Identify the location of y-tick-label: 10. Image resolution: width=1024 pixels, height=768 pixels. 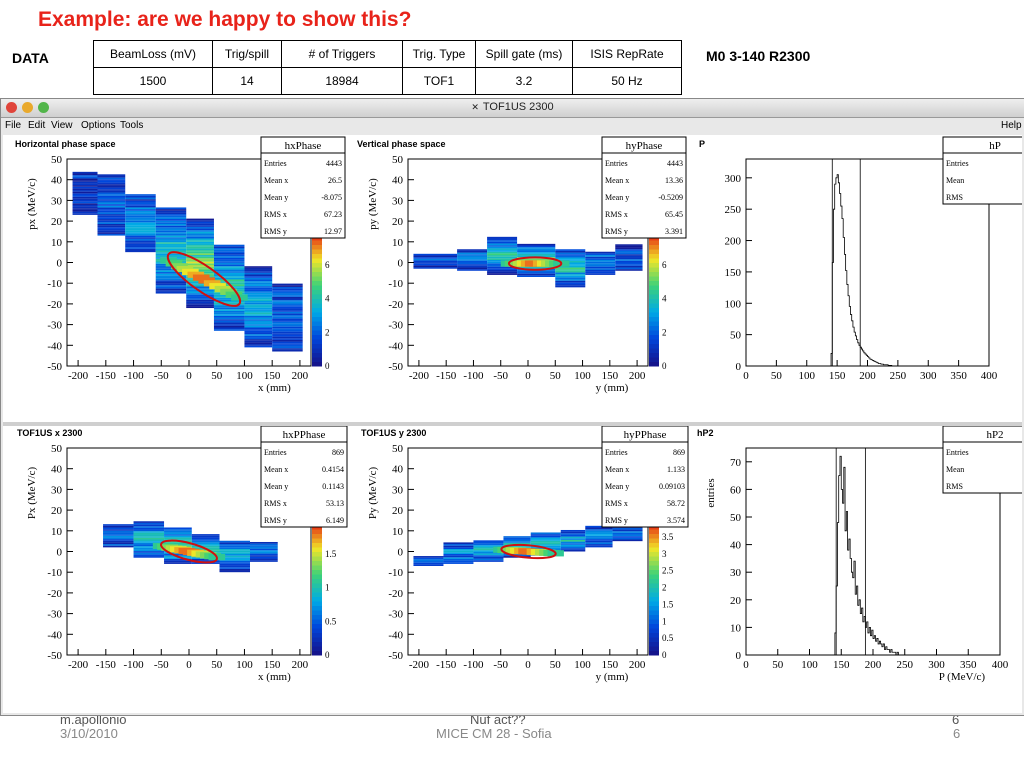
(398, 243).